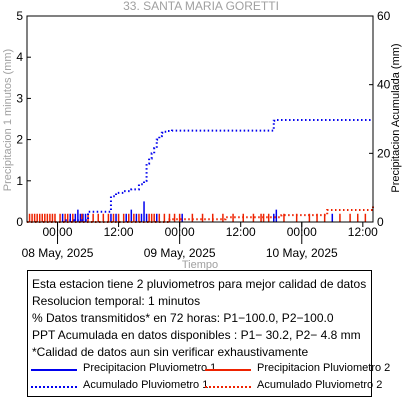 This screenshot has width=402, height=404. What do you see at coordinates (19, 222) in the screenshot?
I see `y-left-tick-label: 0` at bounding box center [19, 222].